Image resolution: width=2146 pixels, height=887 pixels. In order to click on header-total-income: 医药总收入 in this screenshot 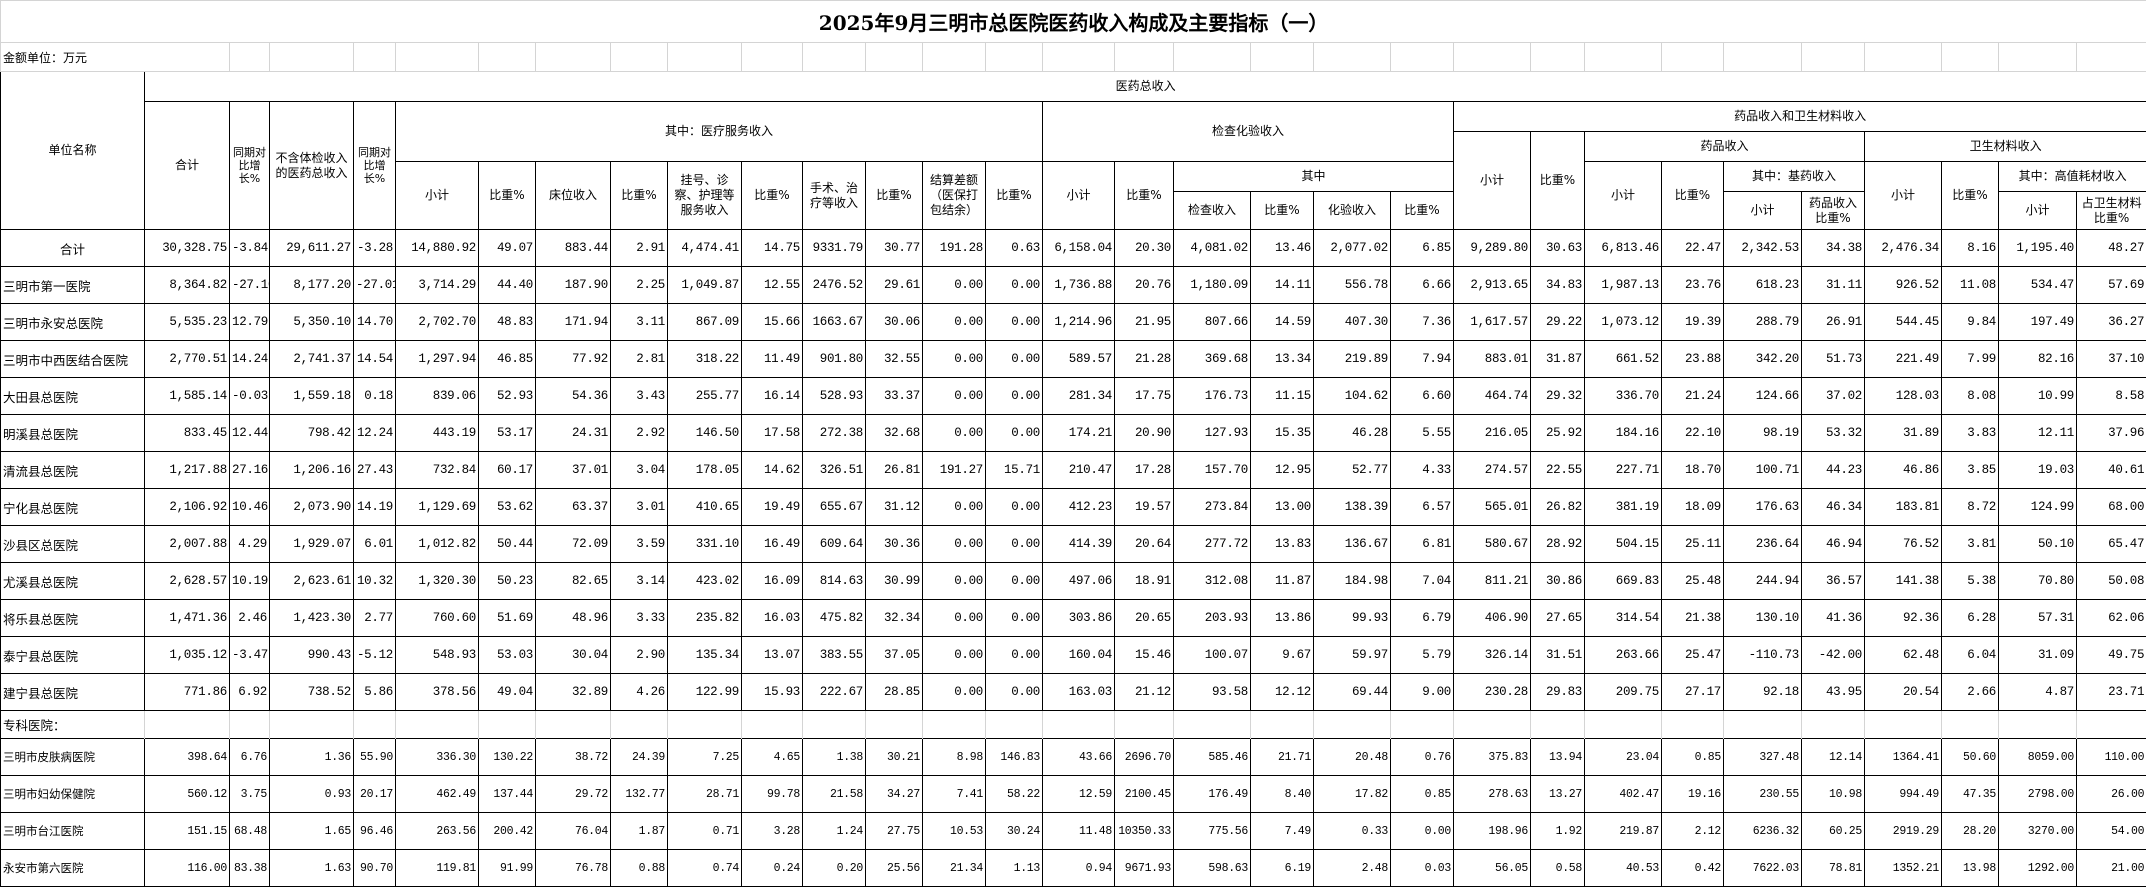, I will do `click(1144, 86)`.